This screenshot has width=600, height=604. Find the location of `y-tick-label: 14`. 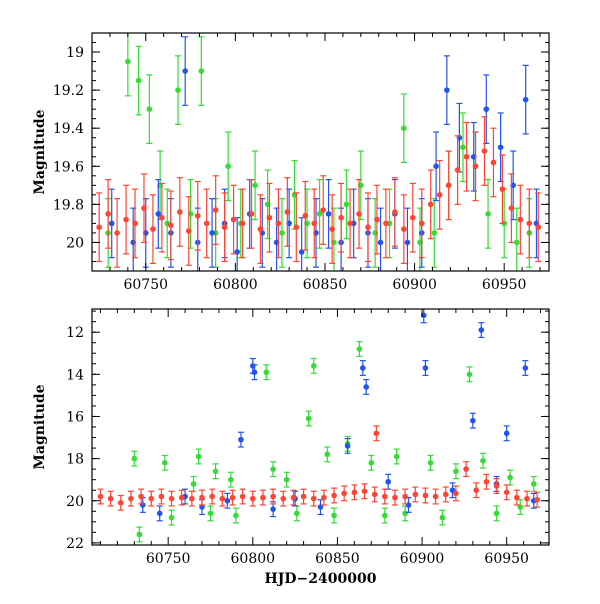

y-tick-label: 14 is located at coordinates (75, 375).